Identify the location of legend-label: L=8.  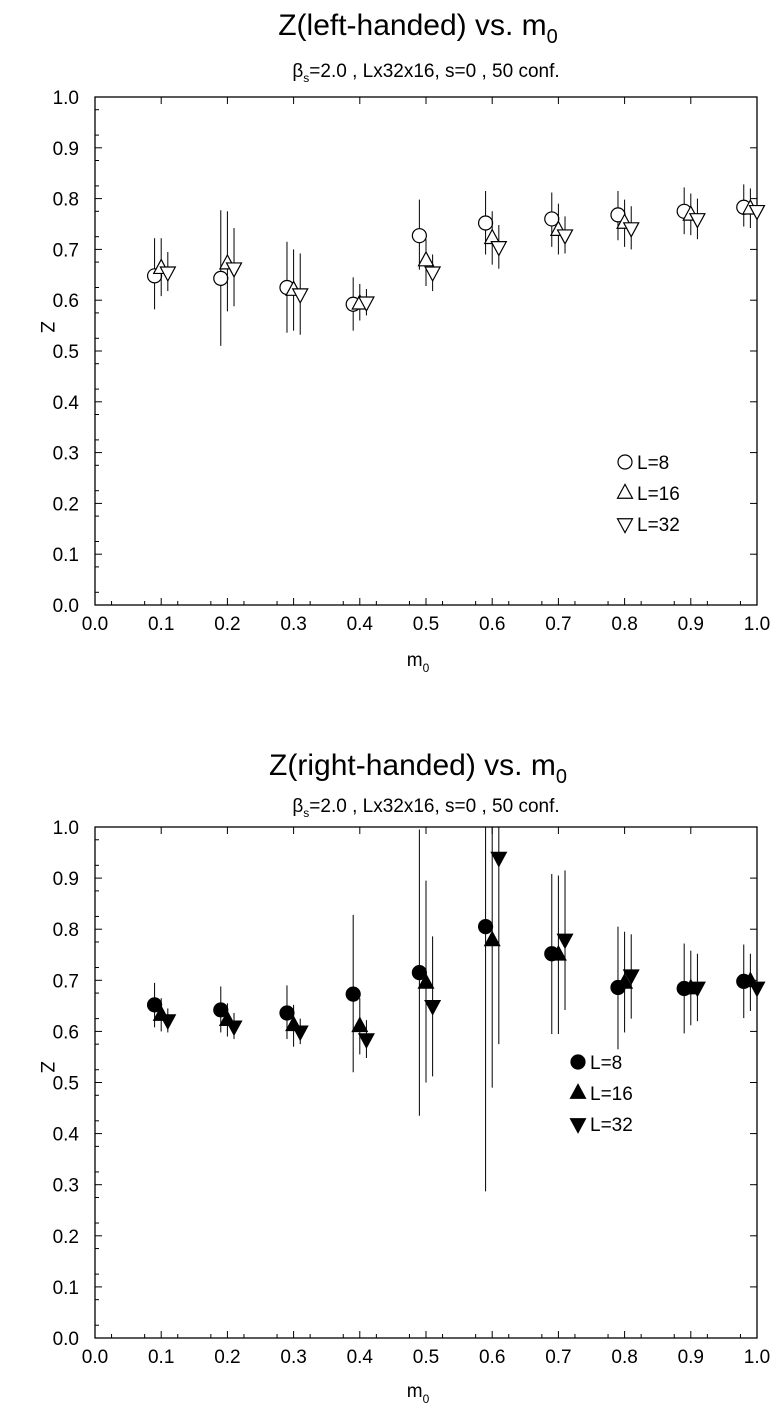
(606, 1063).